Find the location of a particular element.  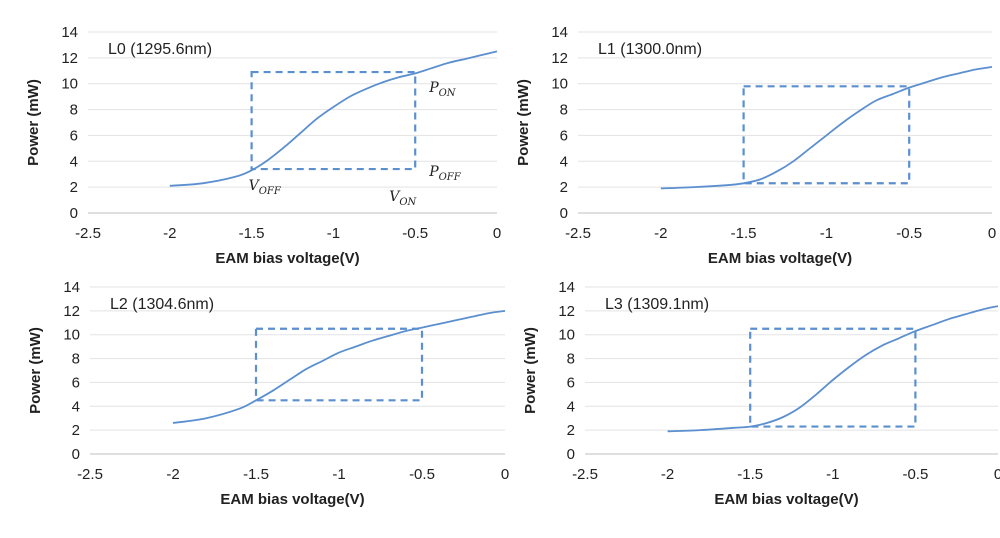

annotation-v-on-symbol: V is located at coordinates (395, 197).